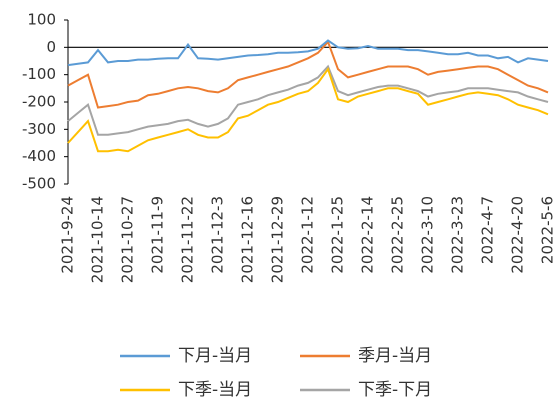  What do you see at coordinates (338, 235) in the screenshot?
I see `x-tick-label: 2022-1-25` at bounding box center [338, 235].